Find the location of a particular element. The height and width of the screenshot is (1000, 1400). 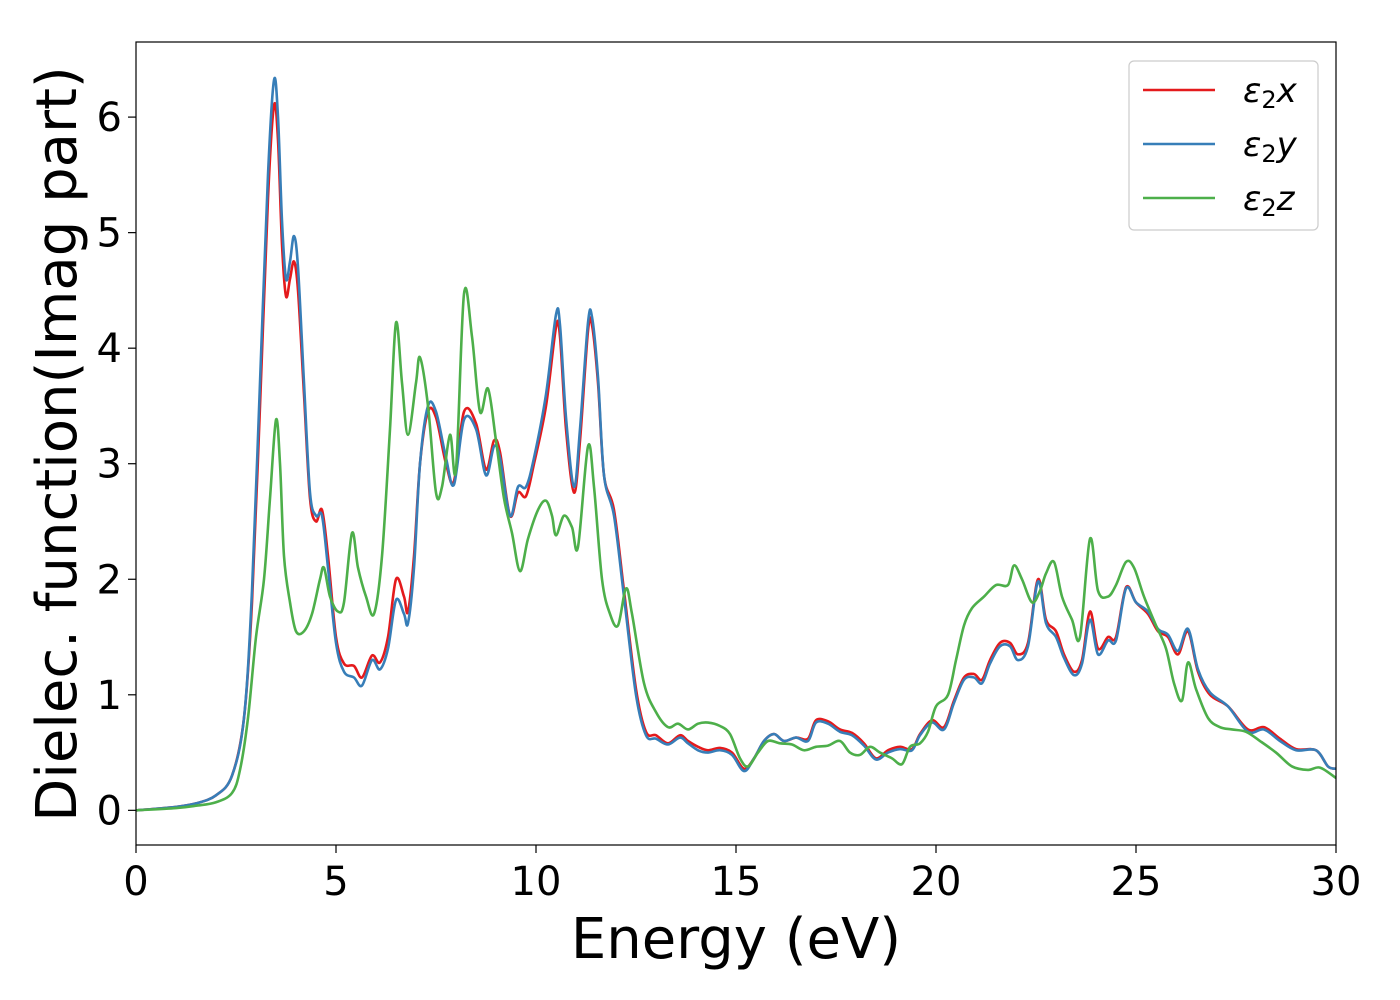

y-tick-label: 6 is located at coordinates (109, 118).